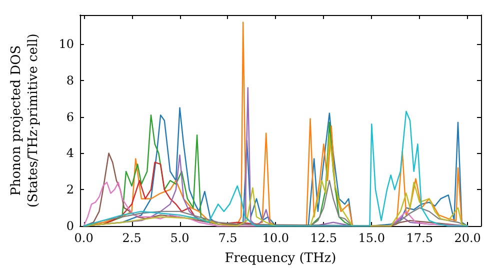 Image resolution: width=500 pixels, height=280 pixels. Describe the element at coordinates (70, 189) in the screenshot. I see `y-tick-label: 2` at that location.